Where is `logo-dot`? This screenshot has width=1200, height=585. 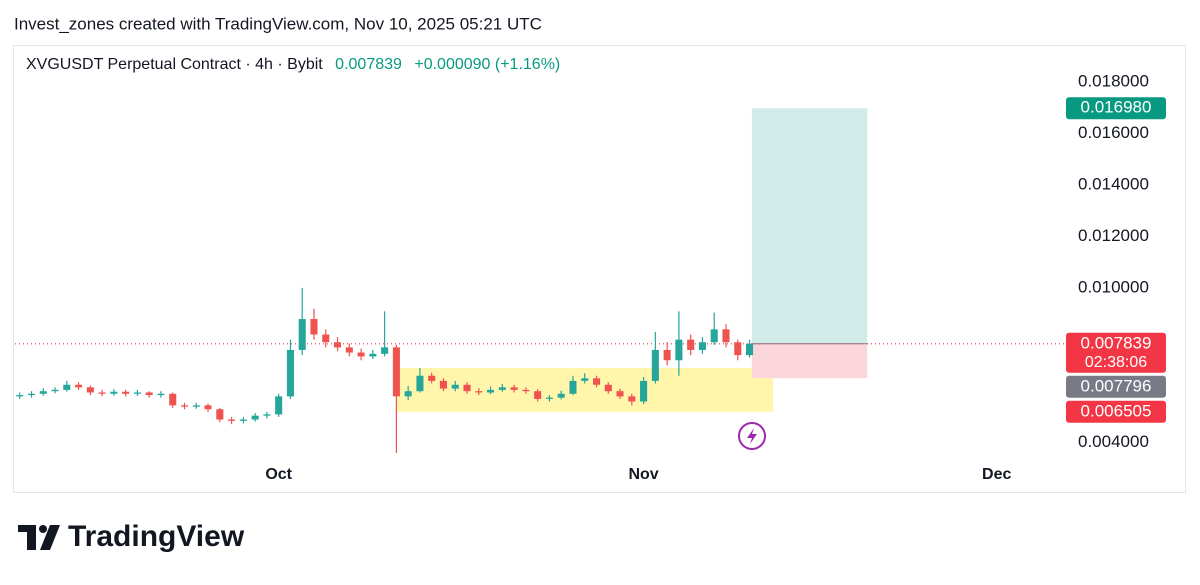
logo-dot is located at coordinates (43, 529).